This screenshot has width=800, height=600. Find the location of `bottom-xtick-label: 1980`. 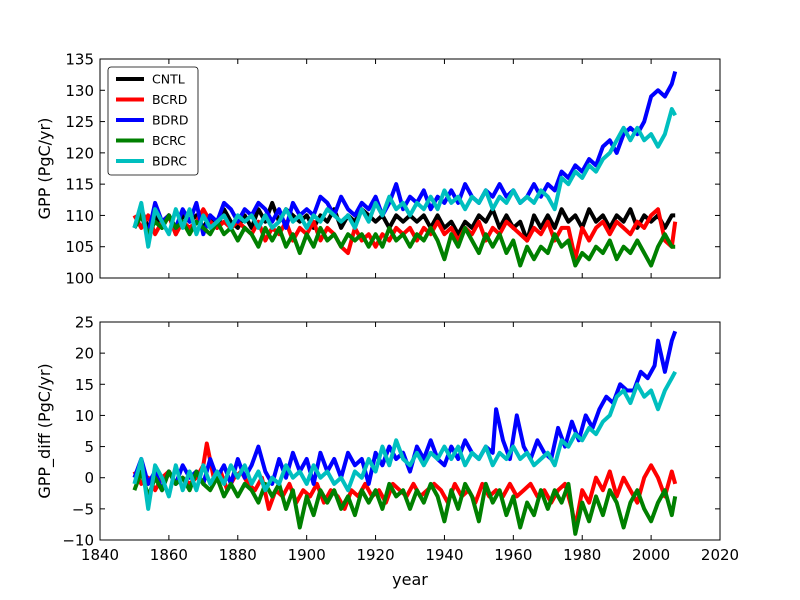

bottom-xtick-label: 1980 is located at coordinates (582, 555).